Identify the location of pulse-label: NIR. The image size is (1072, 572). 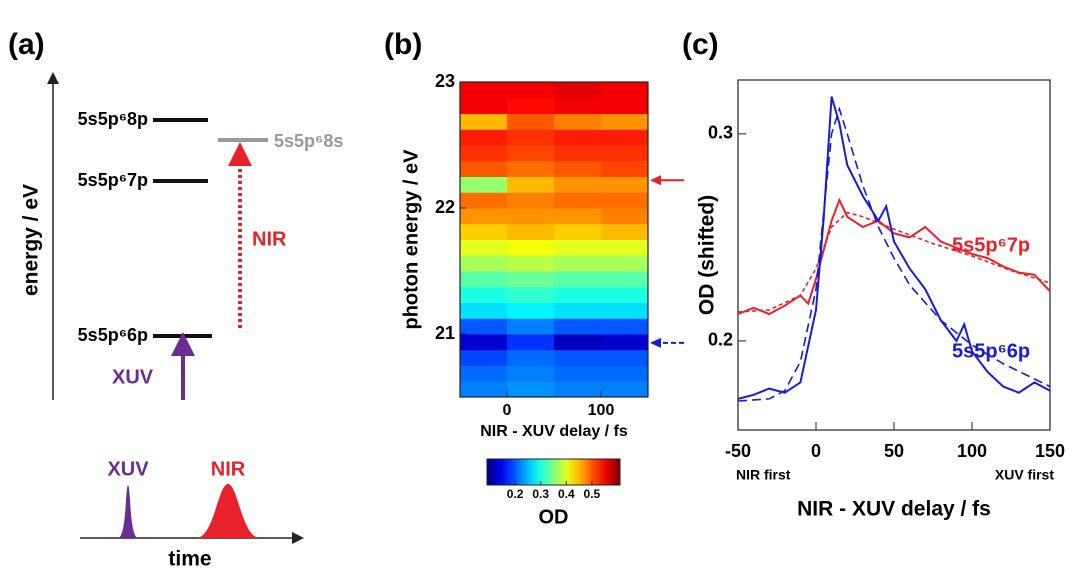
(228, 469).